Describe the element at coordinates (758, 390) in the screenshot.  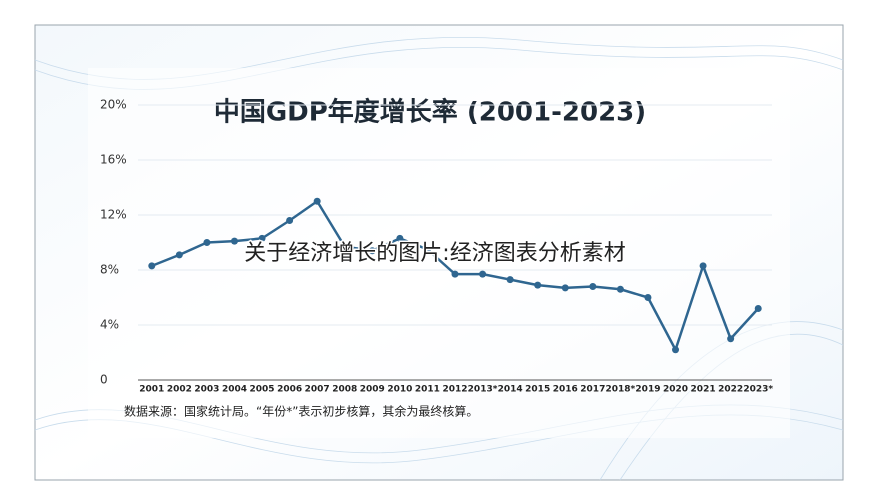
I see `x-tick-label: 2023*` at that location.